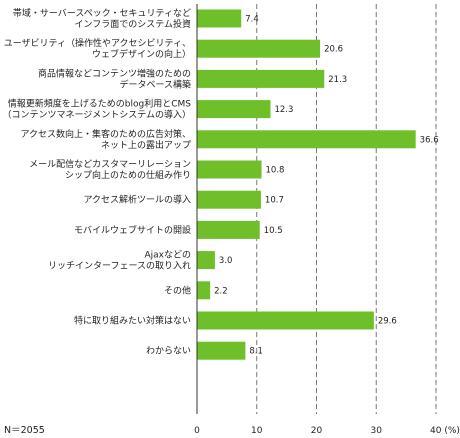 This screenshot has height=438, width=460. Describe the element at coordinates (429, 140) in the screenshot. I see `value-label: 36.6` at that location.